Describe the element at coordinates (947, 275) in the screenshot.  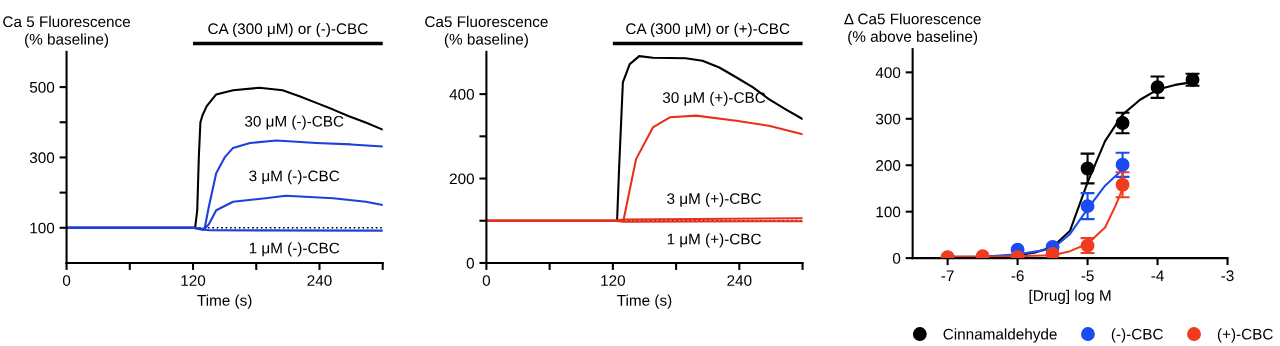
I see `x-tick-label: -7` at that location.